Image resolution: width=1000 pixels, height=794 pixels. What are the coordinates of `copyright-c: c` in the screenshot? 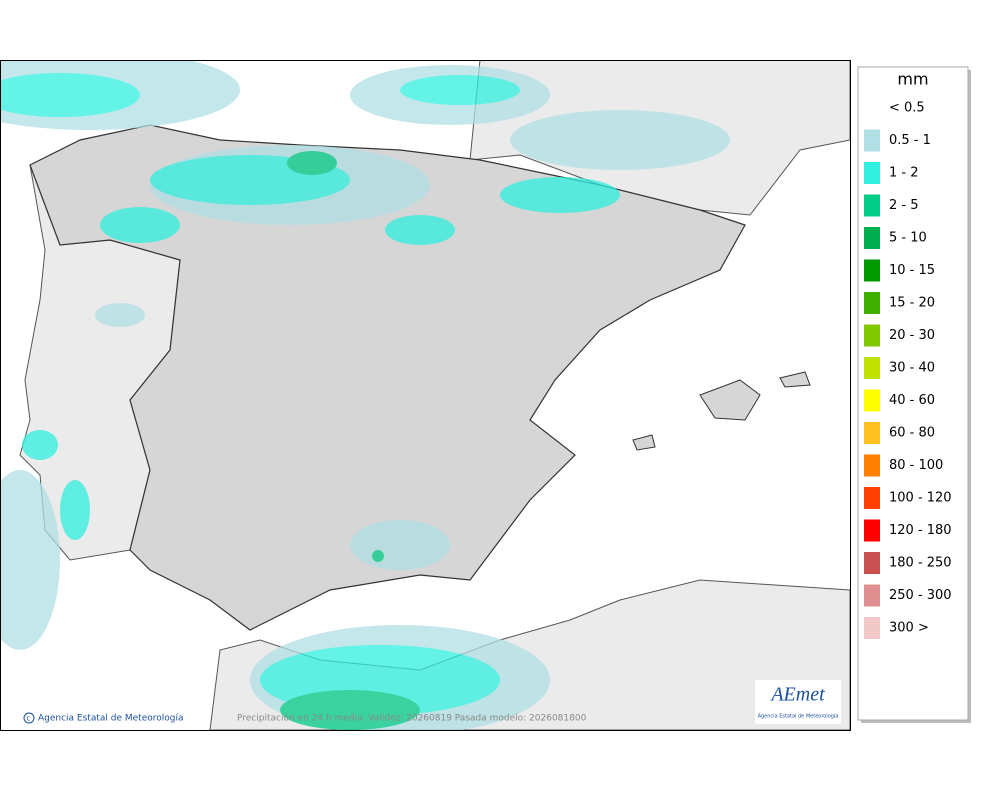 It's located at (29, 719).